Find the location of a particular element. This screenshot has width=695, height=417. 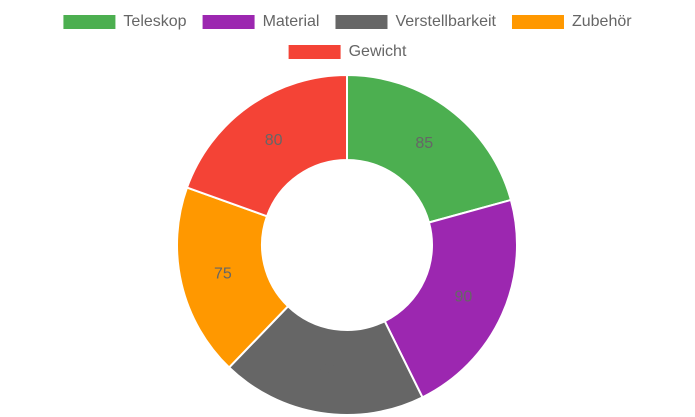

data-label: 75 is located at coordinates (223, 273).